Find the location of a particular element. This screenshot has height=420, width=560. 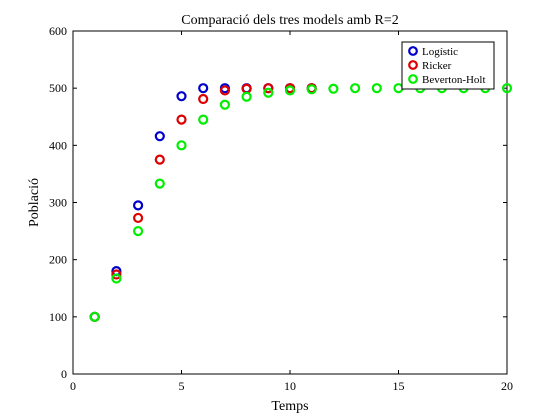

x-tick-label: 5 is located at coordinates (182, 386).